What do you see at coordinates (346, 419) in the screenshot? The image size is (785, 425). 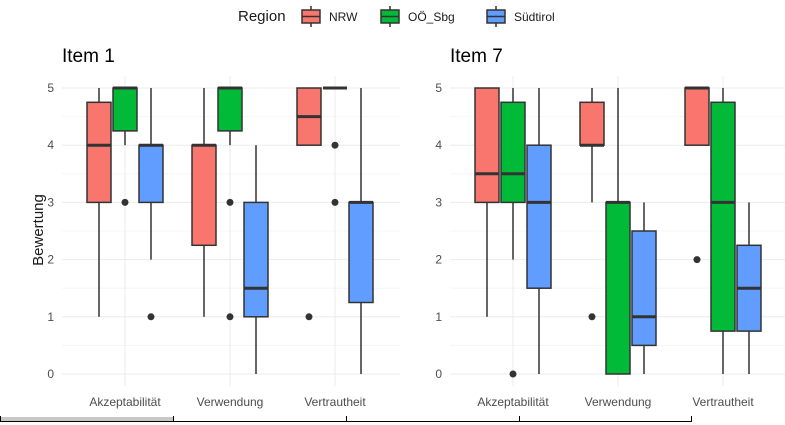 I see `bottom-ruler` at bounding box center [346, 419].